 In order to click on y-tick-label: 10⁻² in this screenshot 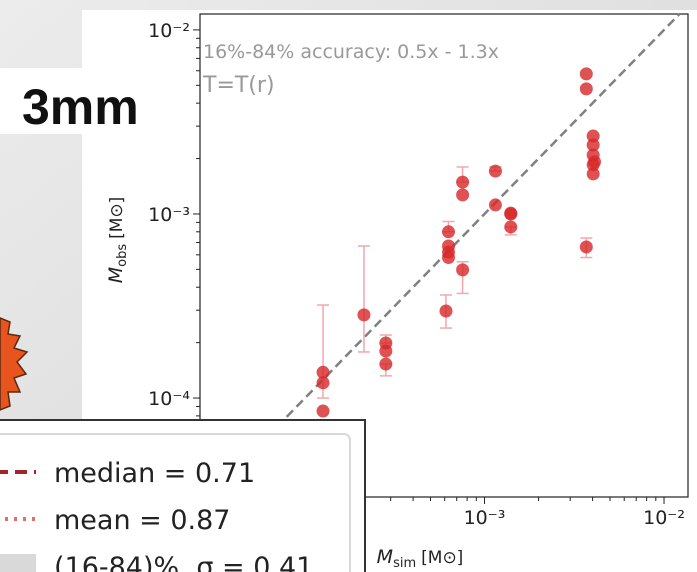, I will do `click(169, 31)`.